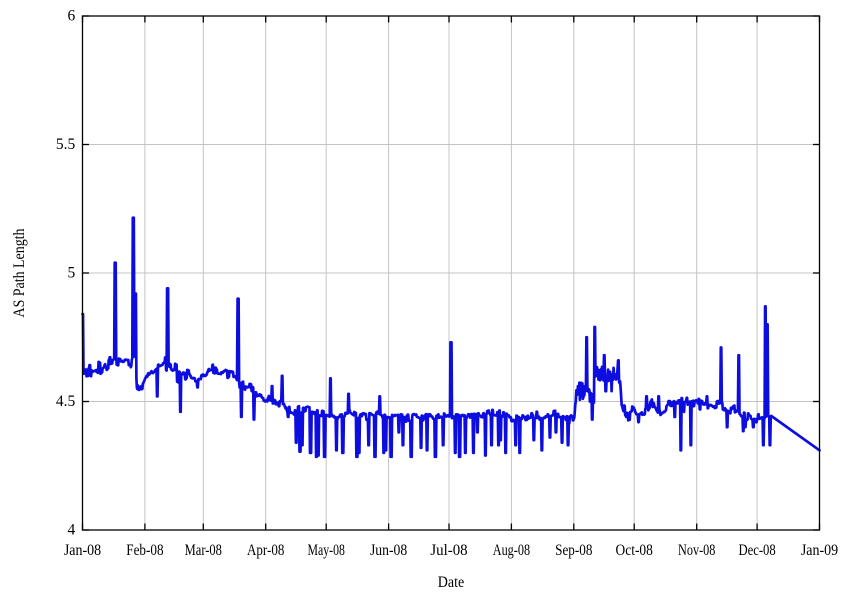  I want to click on svg-text: Jun-08, so click(389, 550).